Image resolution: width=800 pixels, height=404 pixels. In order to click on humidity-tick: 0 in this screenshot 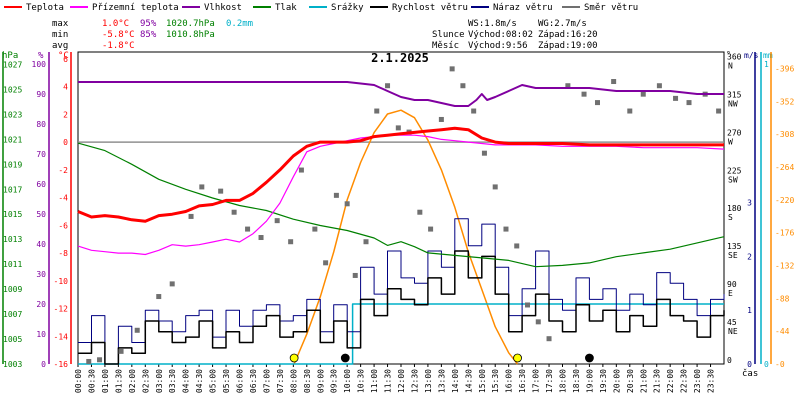, I will do `click(43, 364)`.